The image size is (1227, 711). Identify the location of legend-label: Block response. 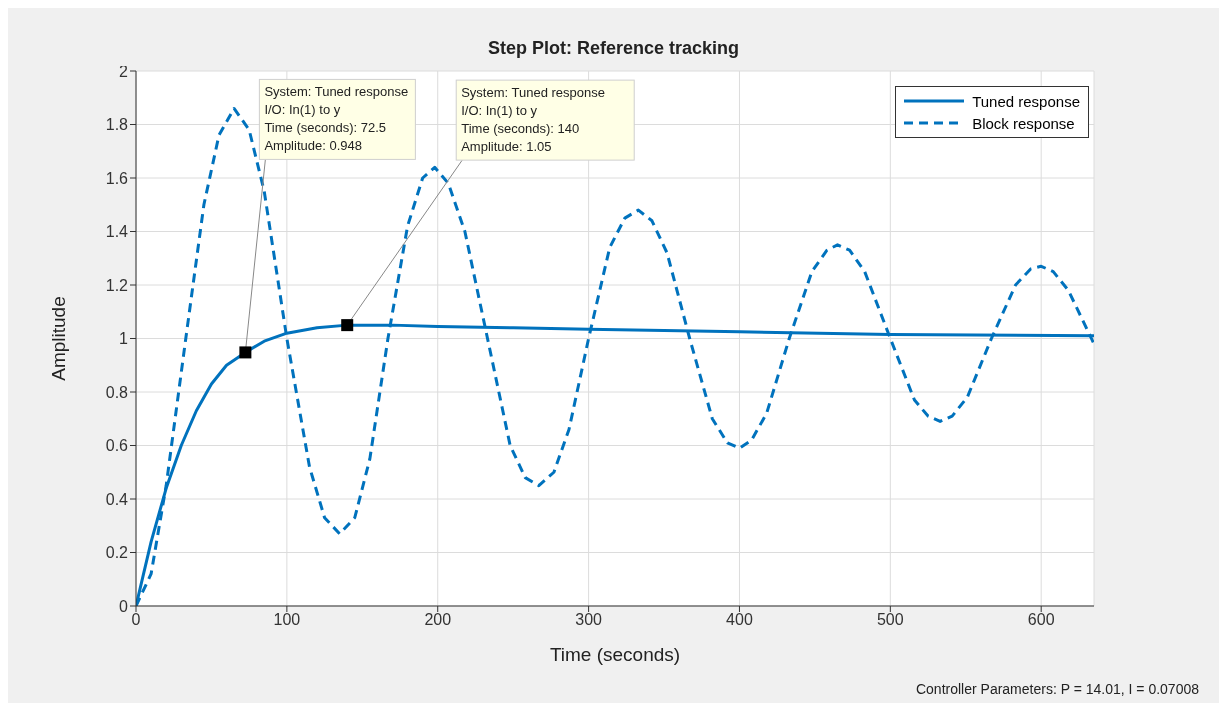
(1023, 123).